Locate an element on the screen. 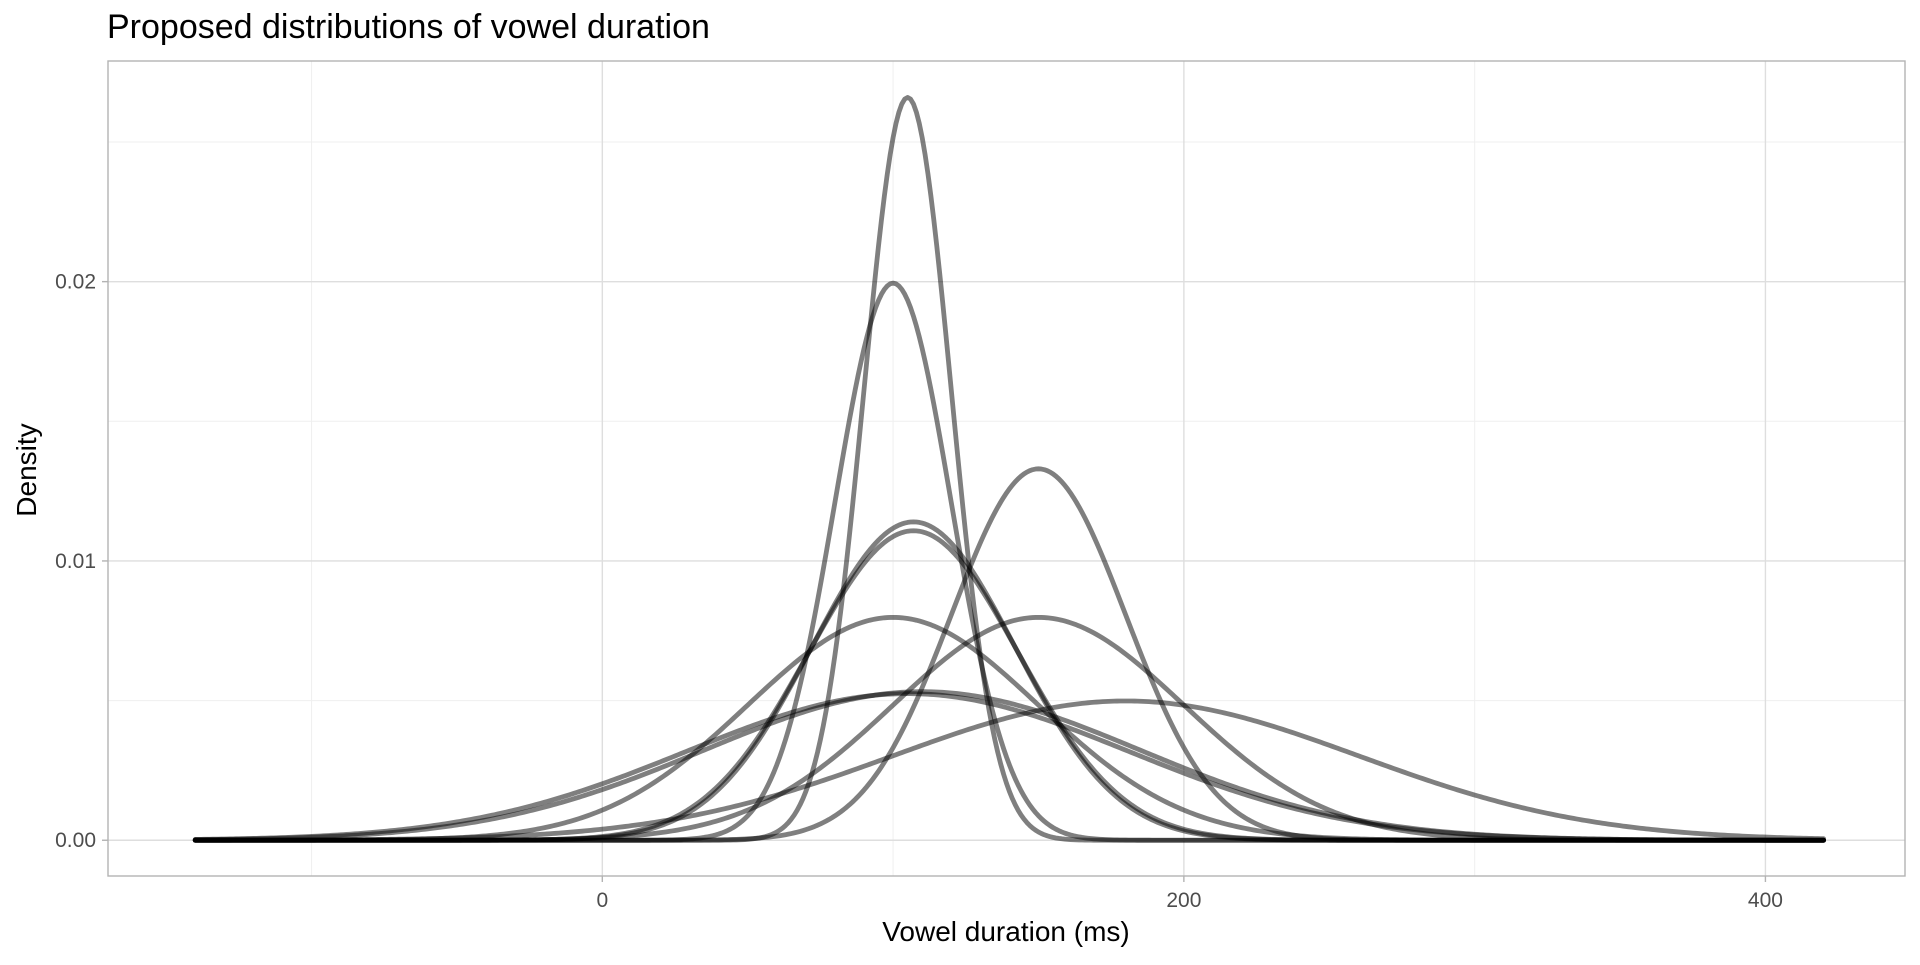 This screenshot has height=965, width=1920. y-tick-label: 0.02 is located at coordinates (75, 282).